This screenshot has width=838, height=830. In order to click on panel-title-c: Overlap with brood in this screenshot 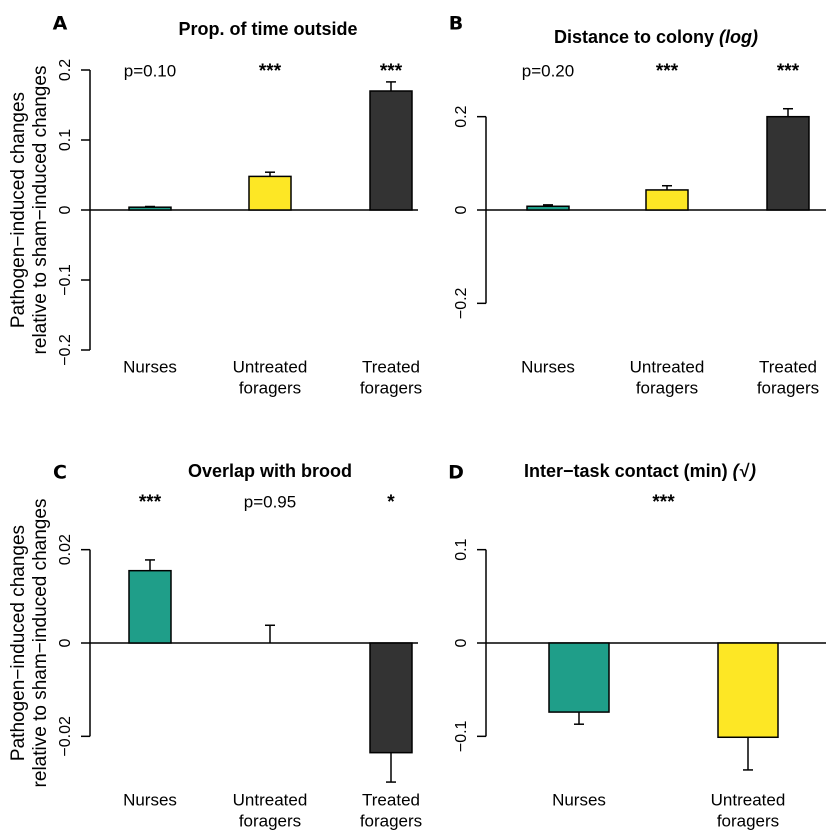, I will do `click(270, 471)`.